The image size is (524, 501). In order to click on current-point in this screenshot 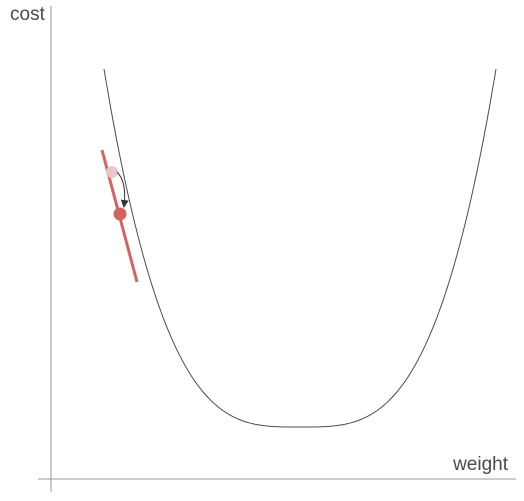, I will do `click(120, 214)`.